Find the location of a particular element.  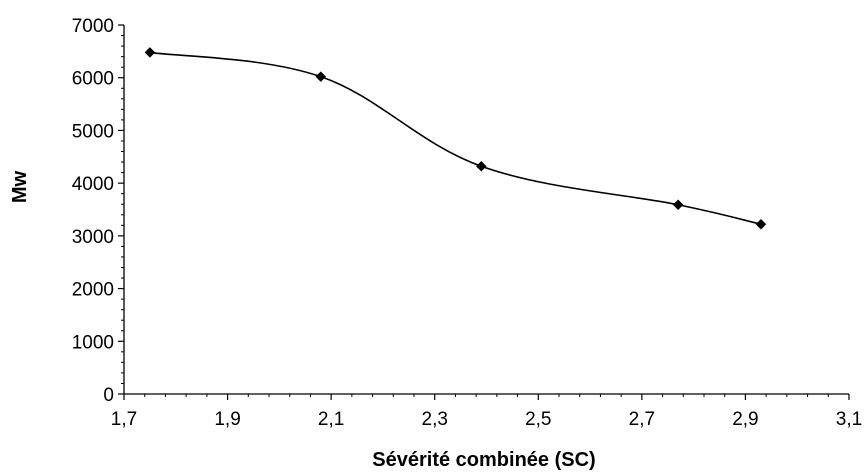

y-tick-label: 7000 is located at coordinates (93, 26).